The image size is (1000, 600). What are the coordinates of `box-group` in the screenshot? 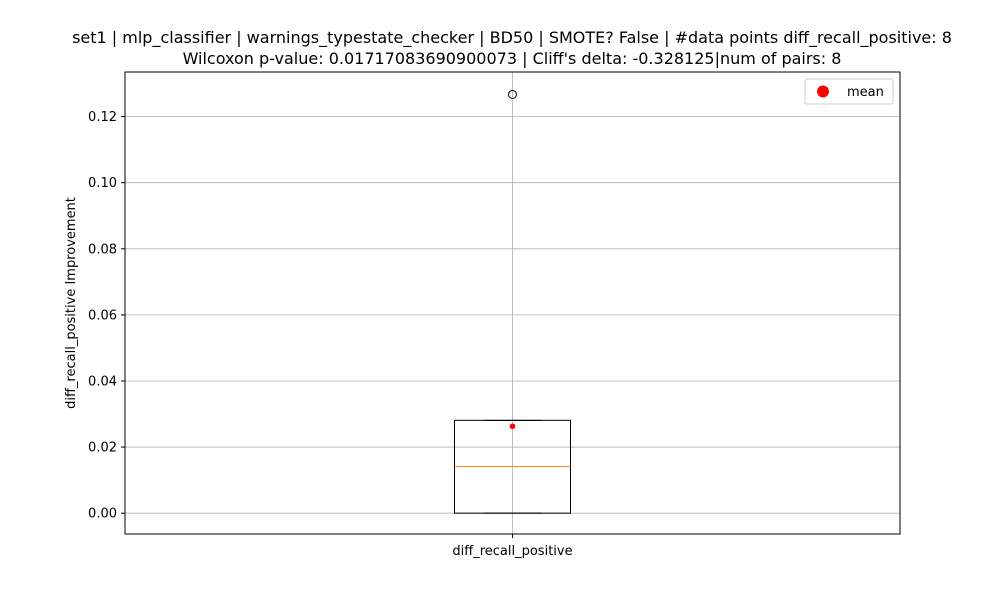 It's located at (512, 301).